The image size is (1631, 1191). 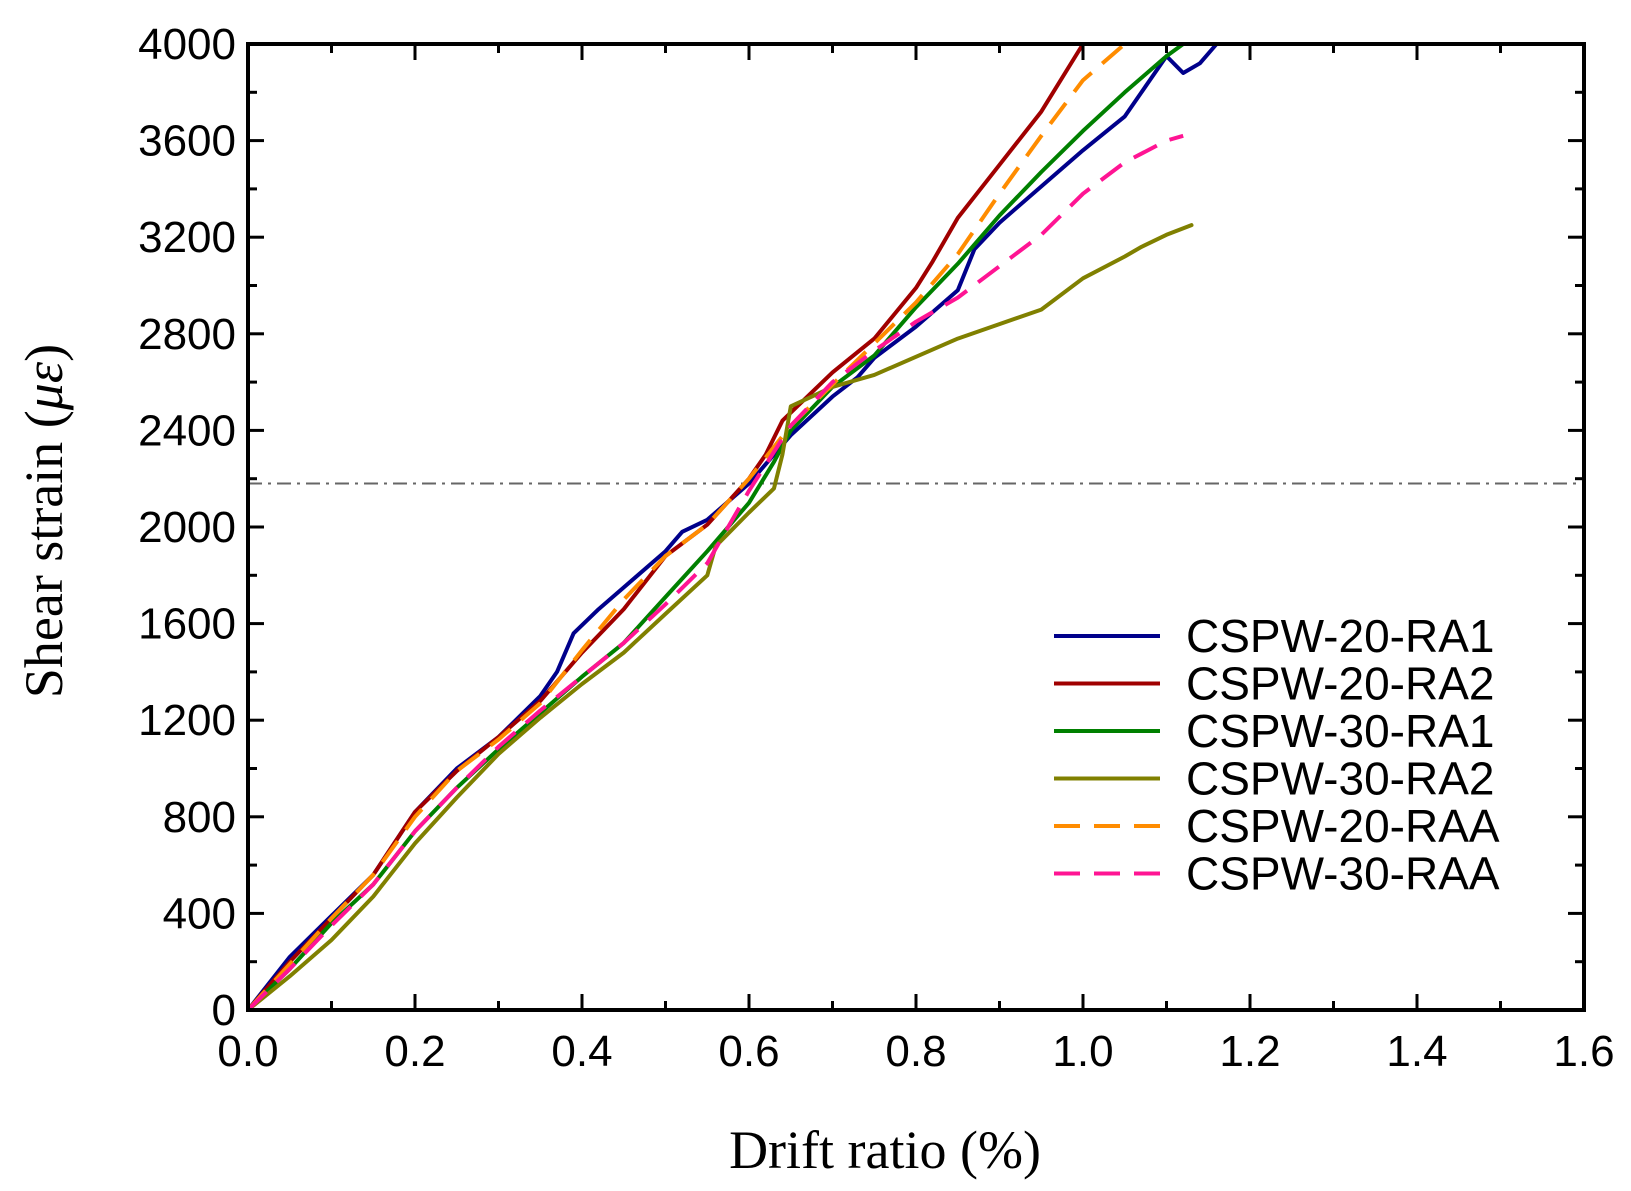 What do you see at coordinates (1343, 826) in the screenshot?
I see `legend-label-cspw-20-raa: CSPW-20-RAA` at bounding box center [1343, 826].